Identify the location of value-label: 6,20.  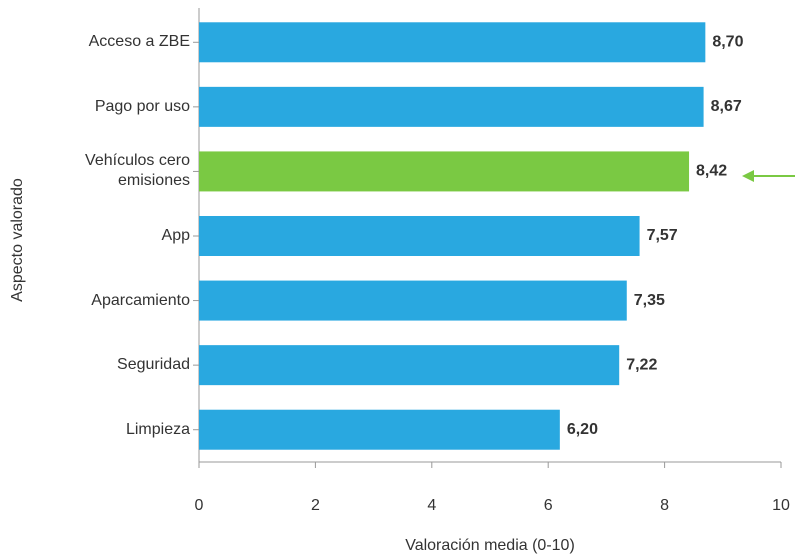
(582, 429).